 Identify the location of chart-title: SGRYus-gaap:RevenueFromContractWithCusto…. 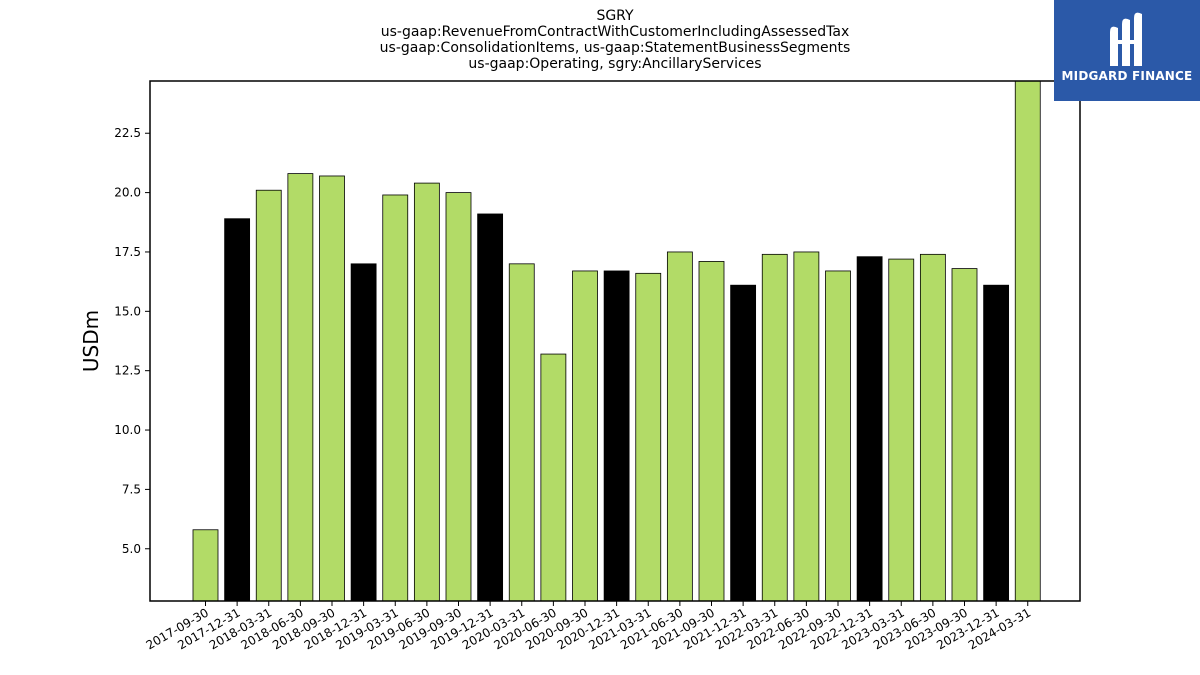
(615, 40).